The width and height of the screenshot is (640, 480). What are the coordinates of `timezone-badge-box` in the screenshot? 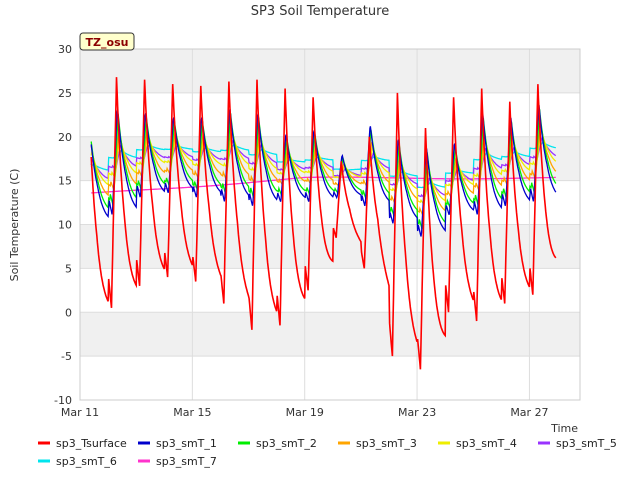 It's located at (107, 41).